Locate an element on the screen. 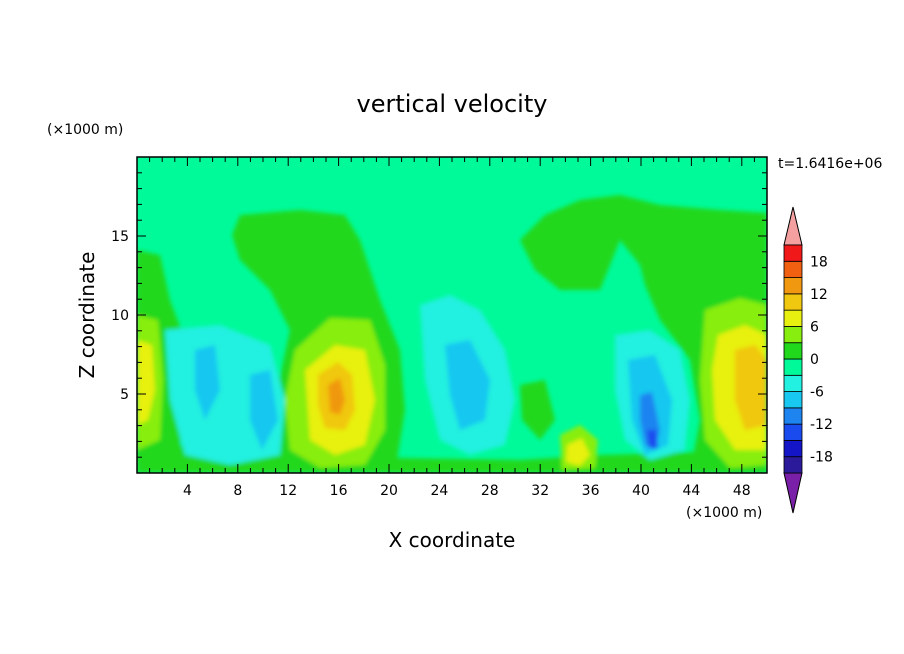  x-tick-label: 40 is located at coordinates (641, 491).